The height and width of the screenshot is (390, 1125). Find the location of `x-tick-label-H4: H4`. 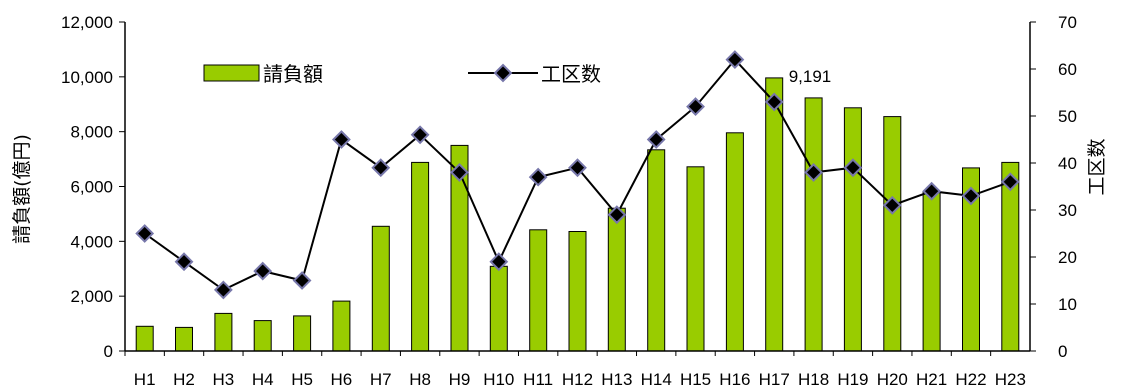

x-tick-label-H4: H4 is located at coordinates (263, 379).